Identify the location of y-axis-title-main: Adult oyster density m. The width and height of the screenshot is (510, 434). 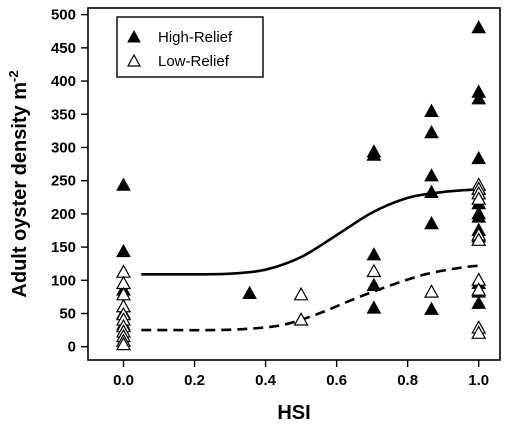
(20, 190).